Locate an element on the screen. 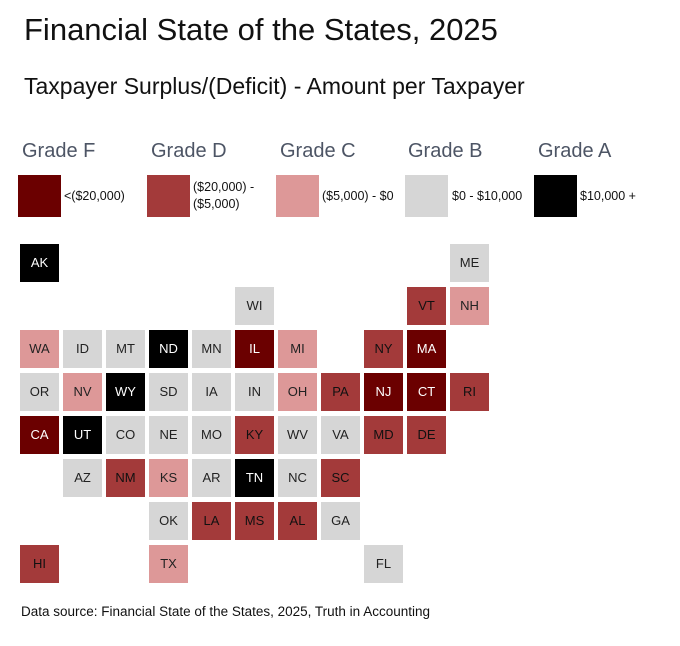 This screenshot has height=646, width=680. state-tile-wa: WA is located at coordinates (39, 349).